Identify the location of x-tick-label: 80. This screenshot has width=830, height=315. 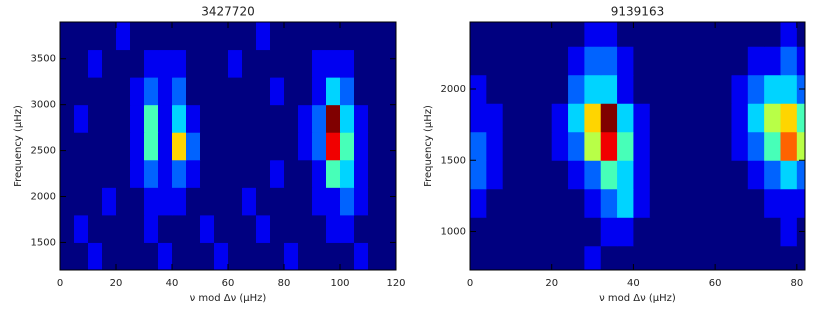
(284, 283).